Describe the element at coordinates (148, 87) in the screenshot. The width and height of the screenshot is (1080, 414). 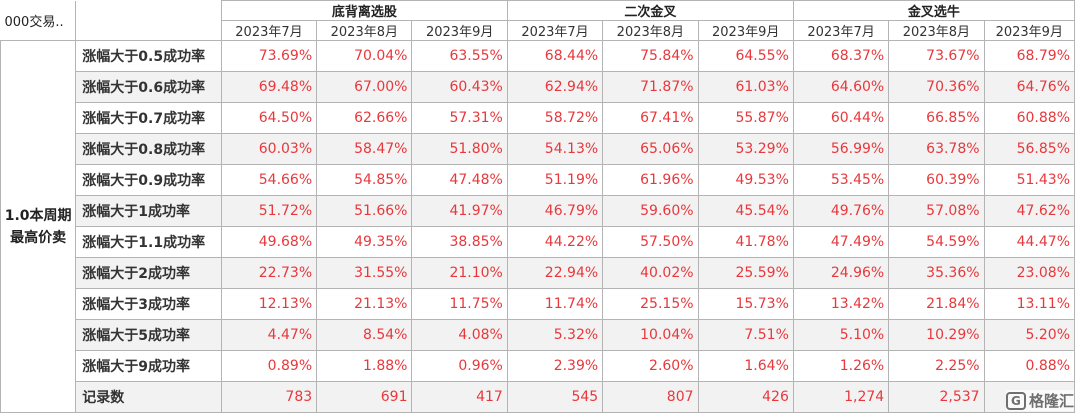
I see `row-label: 涨幅大于0.6成功率` at that location.